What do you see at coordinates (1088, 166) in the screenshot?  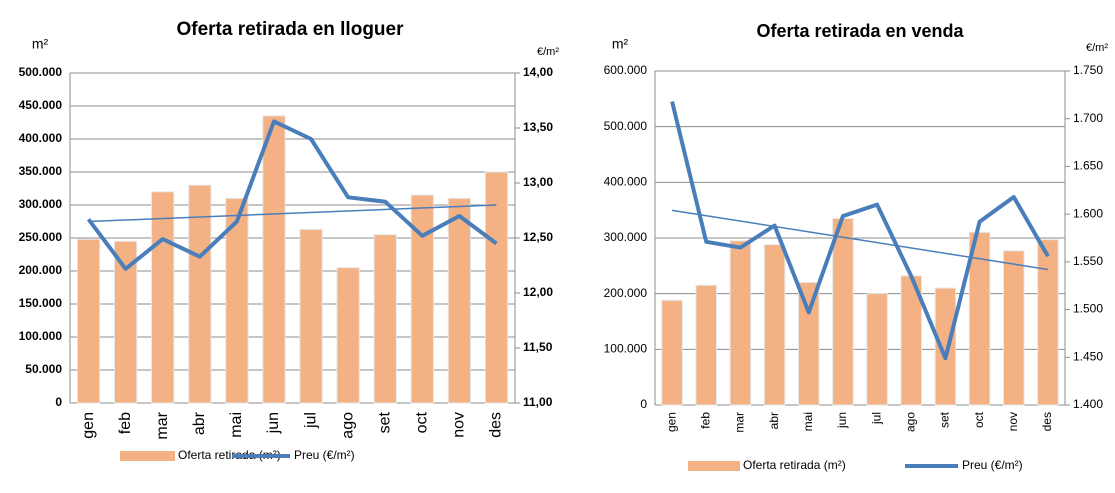 I see `y2-tick-label: 1.650` at bounding box center [1088, 166].